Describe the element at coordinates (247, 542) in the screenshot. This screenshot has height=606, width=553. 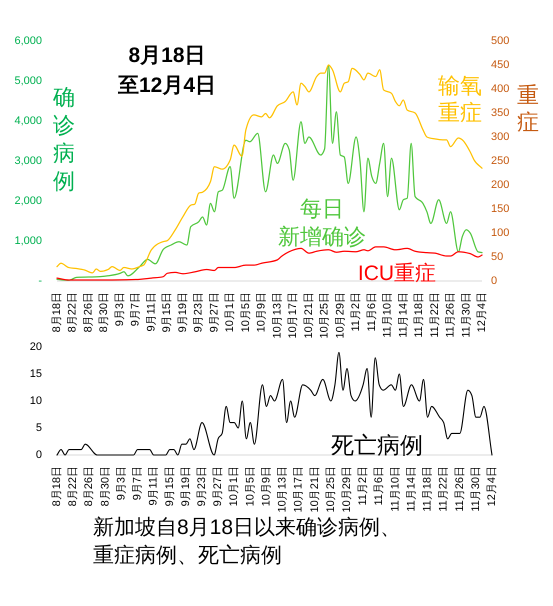
I see `annotation: 新加坡自8月18日以来确诊病例、重症病例、死亡病例` at that location.